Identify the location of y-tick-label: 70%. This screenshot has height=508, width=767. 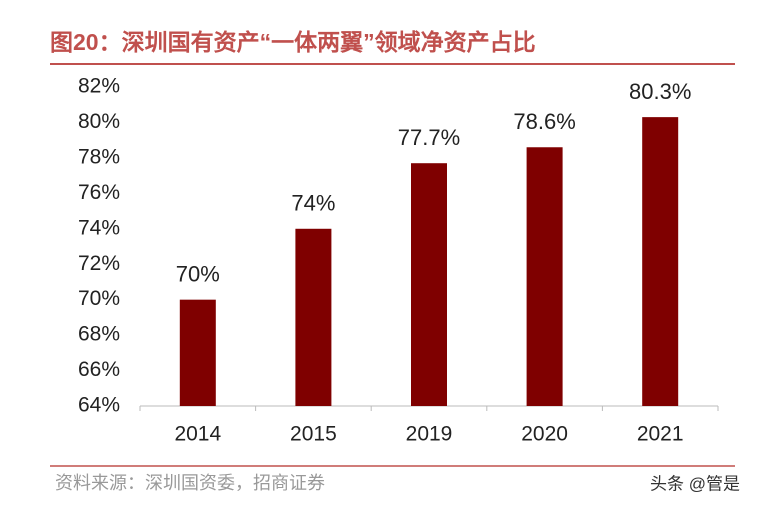
(99, 298).